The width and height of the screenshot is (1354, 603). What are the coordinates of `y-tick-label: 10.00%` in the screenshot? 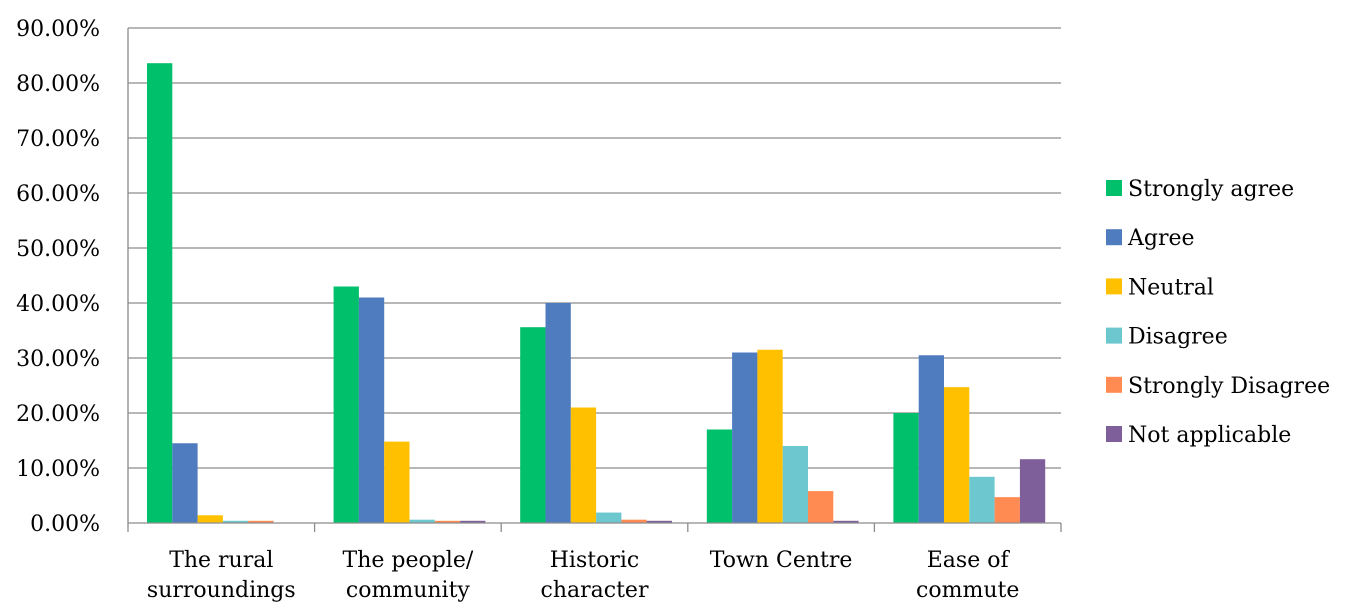 It's located at (58, 469).